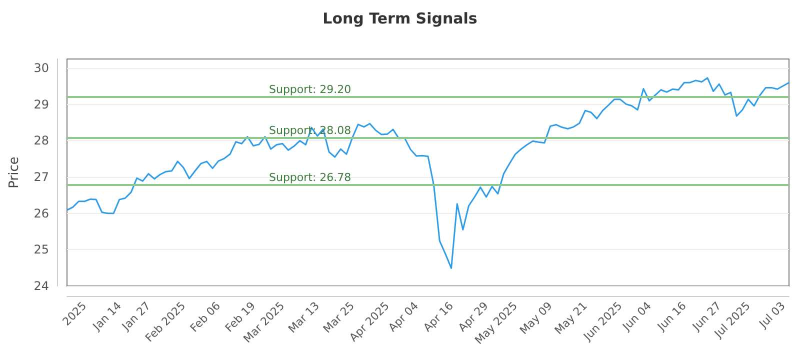 The height and width of the screenshot is (350, 800). I want to click on y-tick-label: 27, so click(41, 177).